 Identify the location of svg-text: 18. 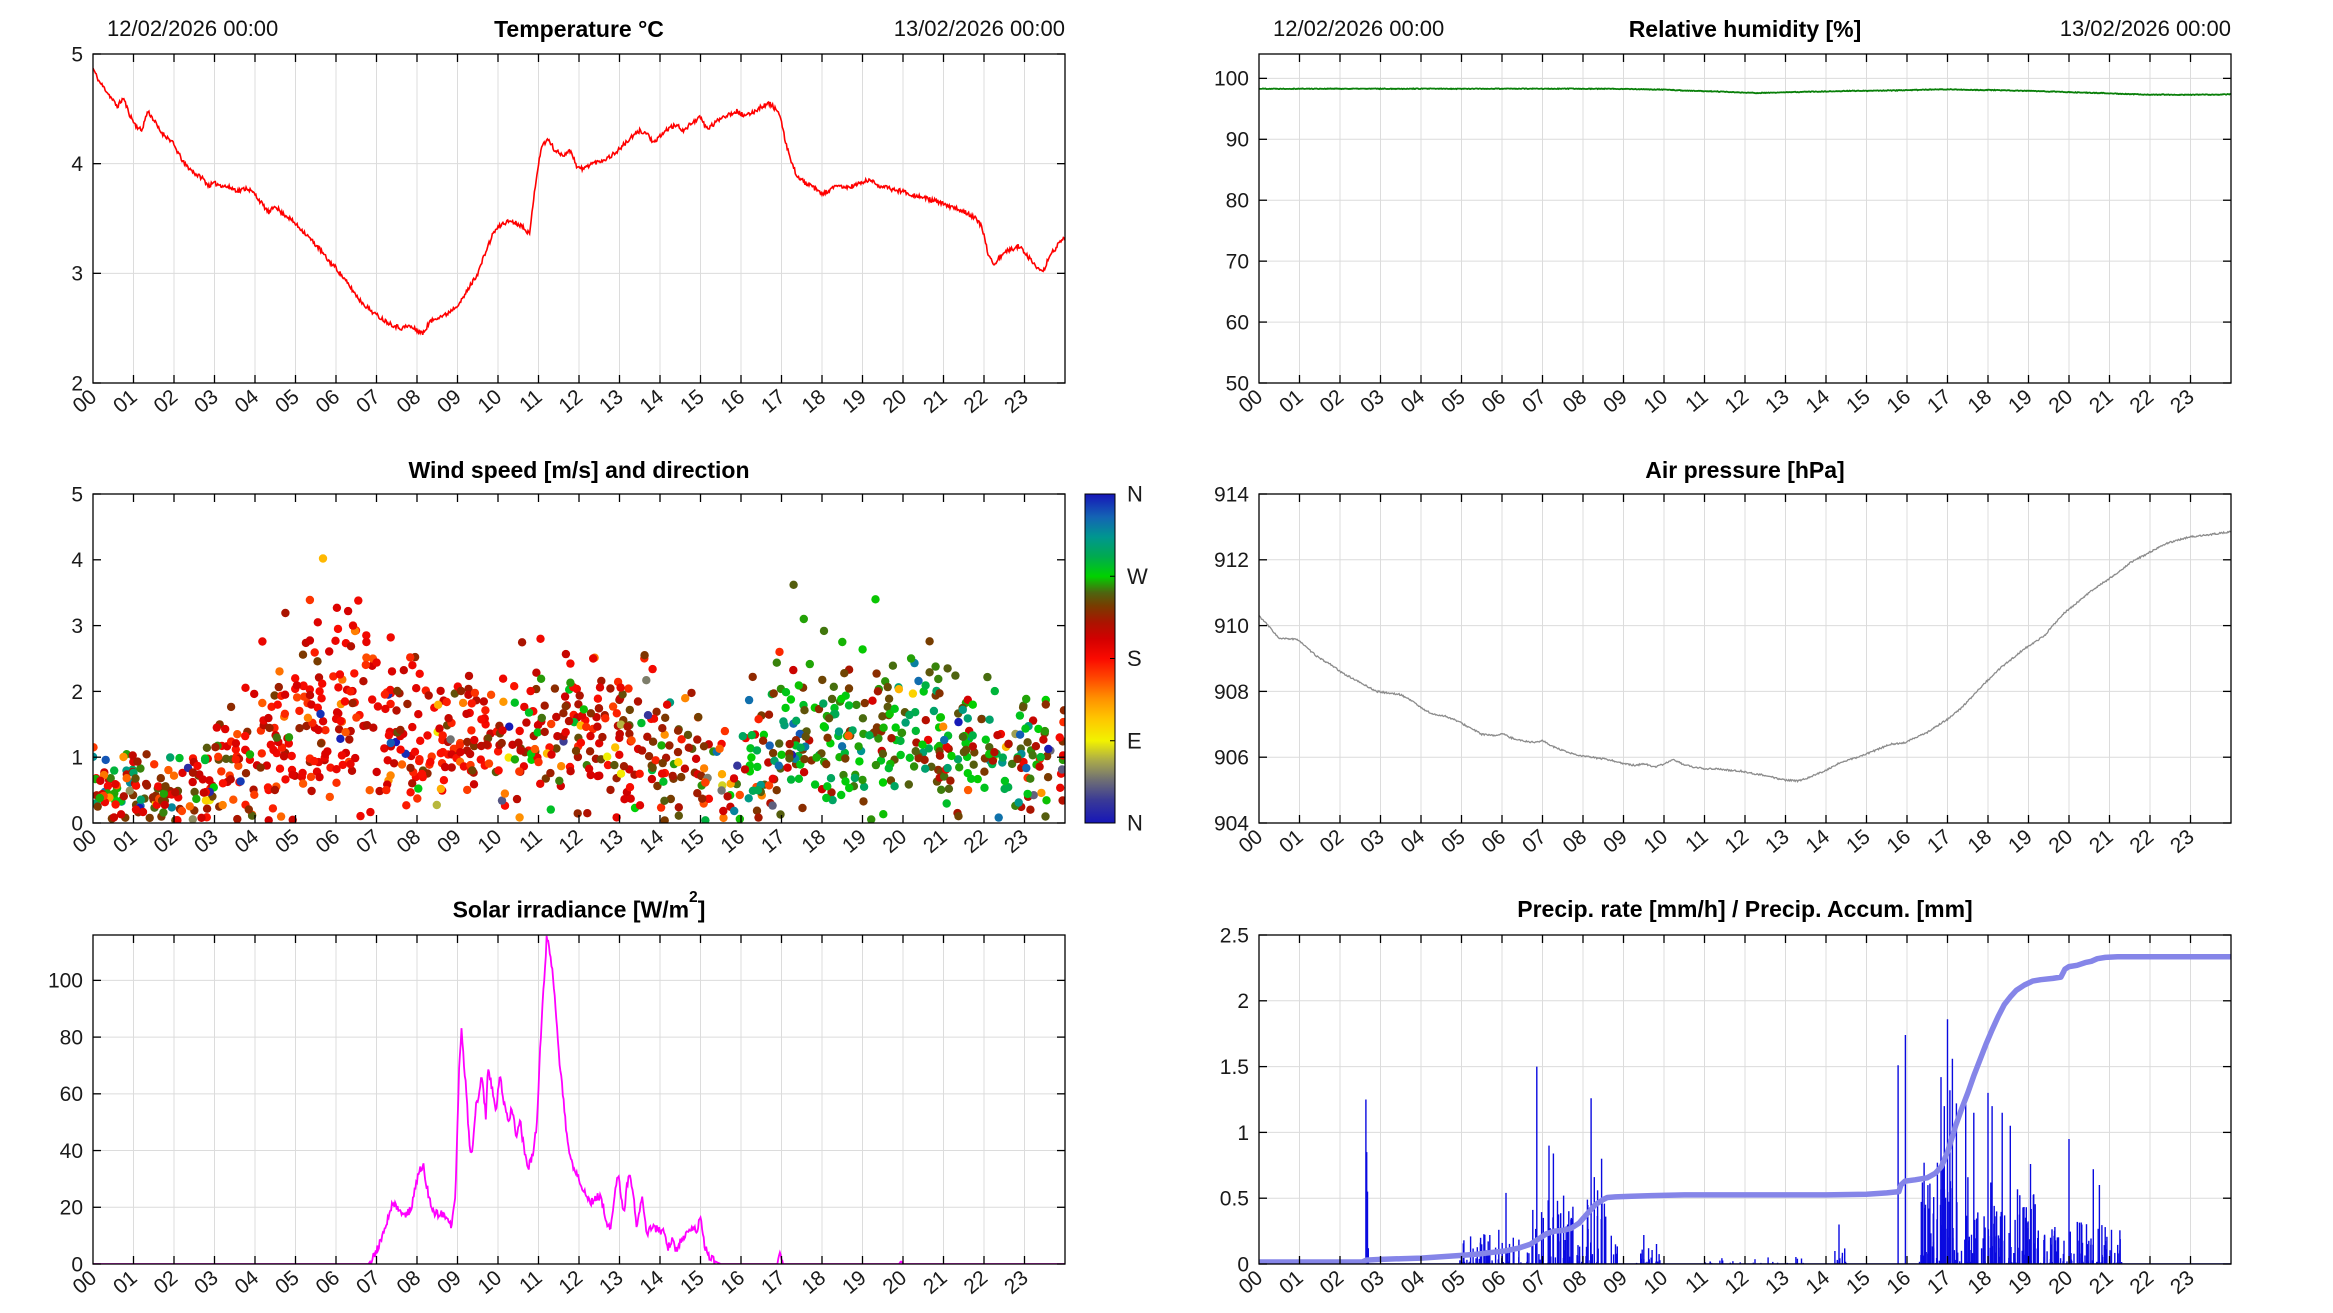
(1980, 1282).